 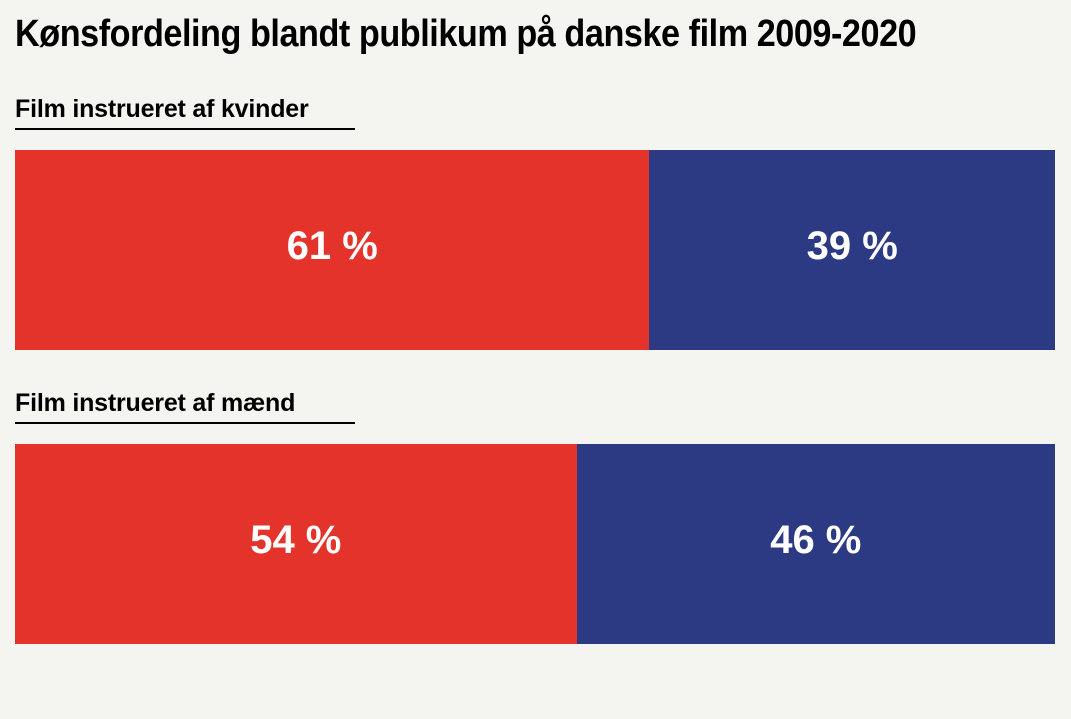 I want to click on segment-value-label: 61 %, so click(x=332, y=245).